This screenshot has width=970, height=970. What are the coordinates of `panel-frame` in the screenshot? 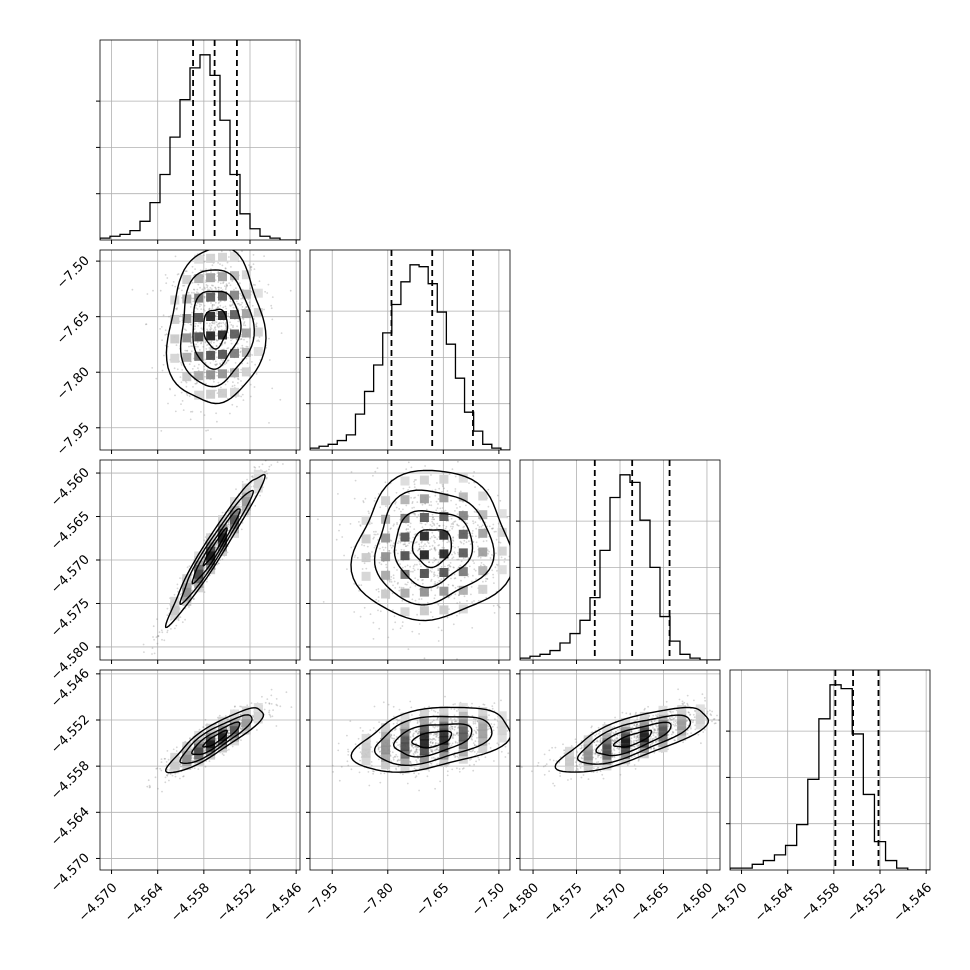 It's located at (410, 350).